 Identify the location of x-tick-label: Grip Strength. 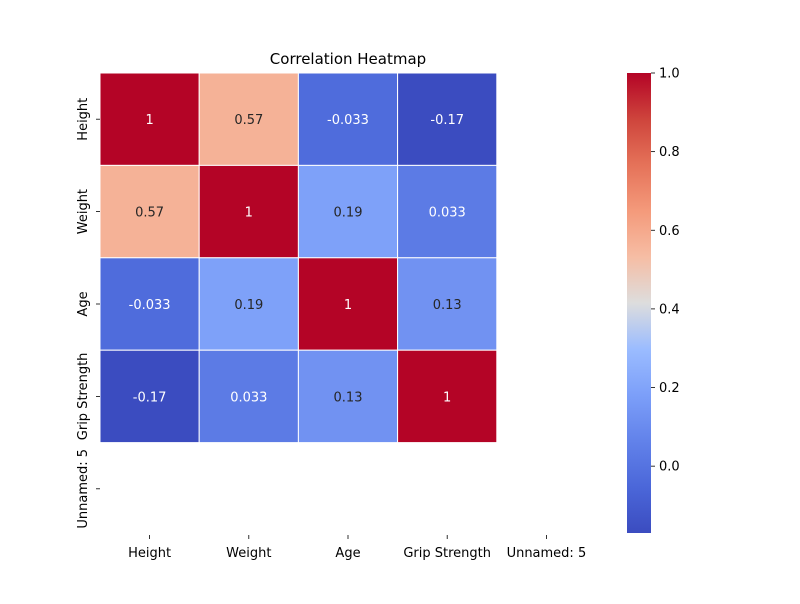
(447, 553).